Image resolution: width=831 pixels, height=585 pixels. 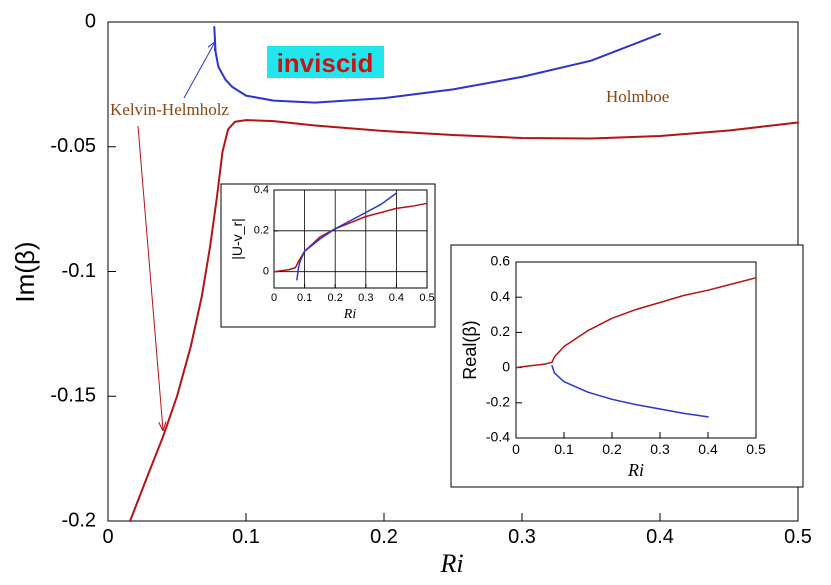 I want to click on inset2-y-tick-label-4: -0.2, so click(x=498, y=402).